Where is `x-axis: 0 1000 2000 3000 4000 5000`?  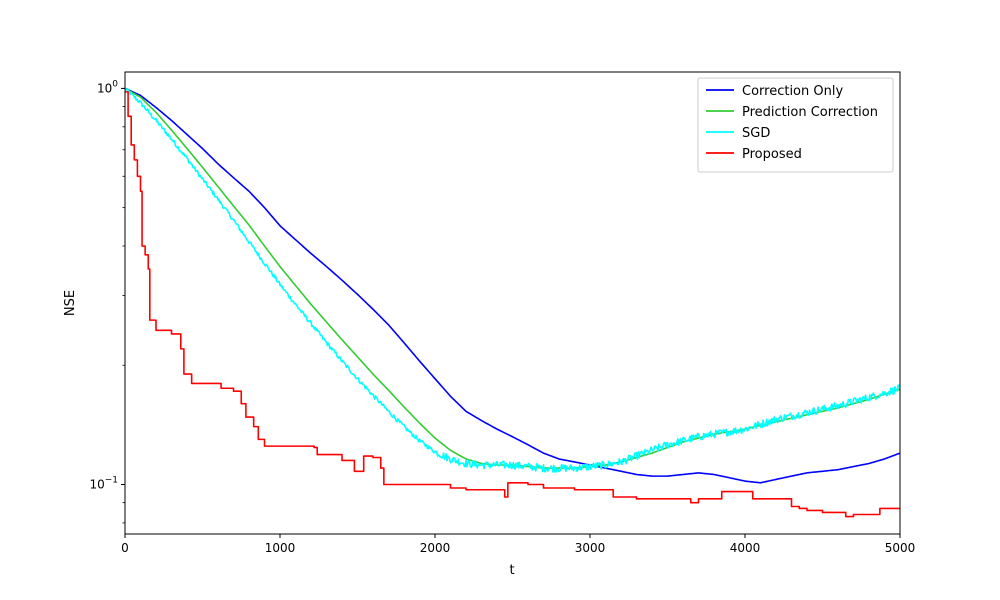 x-axis: 0 1000 2000 3000 4000 5000 is located at coordinates (518, 544).